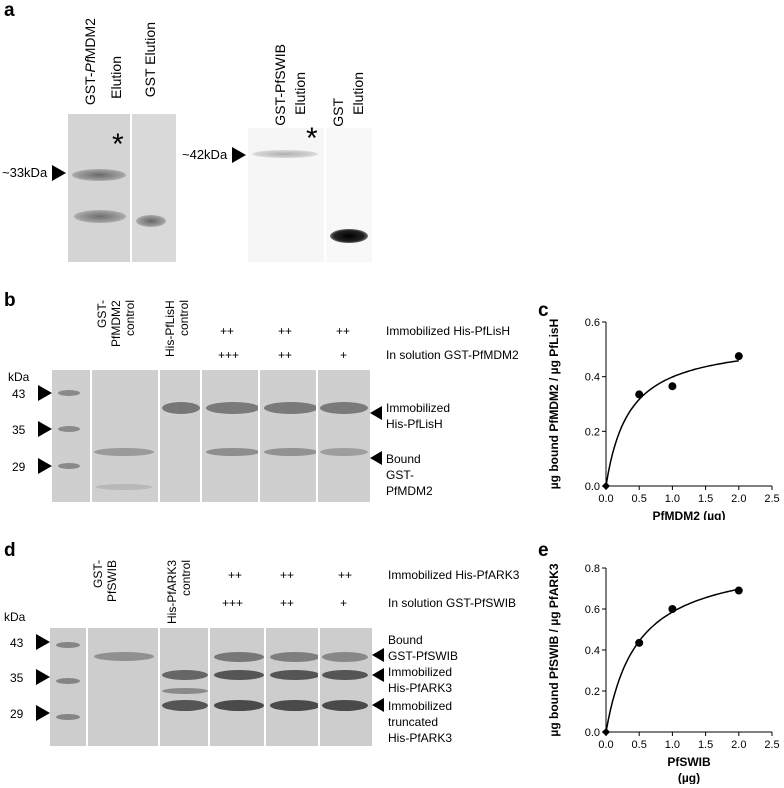  What do you see at coordinates (376, 413) in the screenshot?
I see `arrowhead-immobilized` at bounding box center [376, 413].